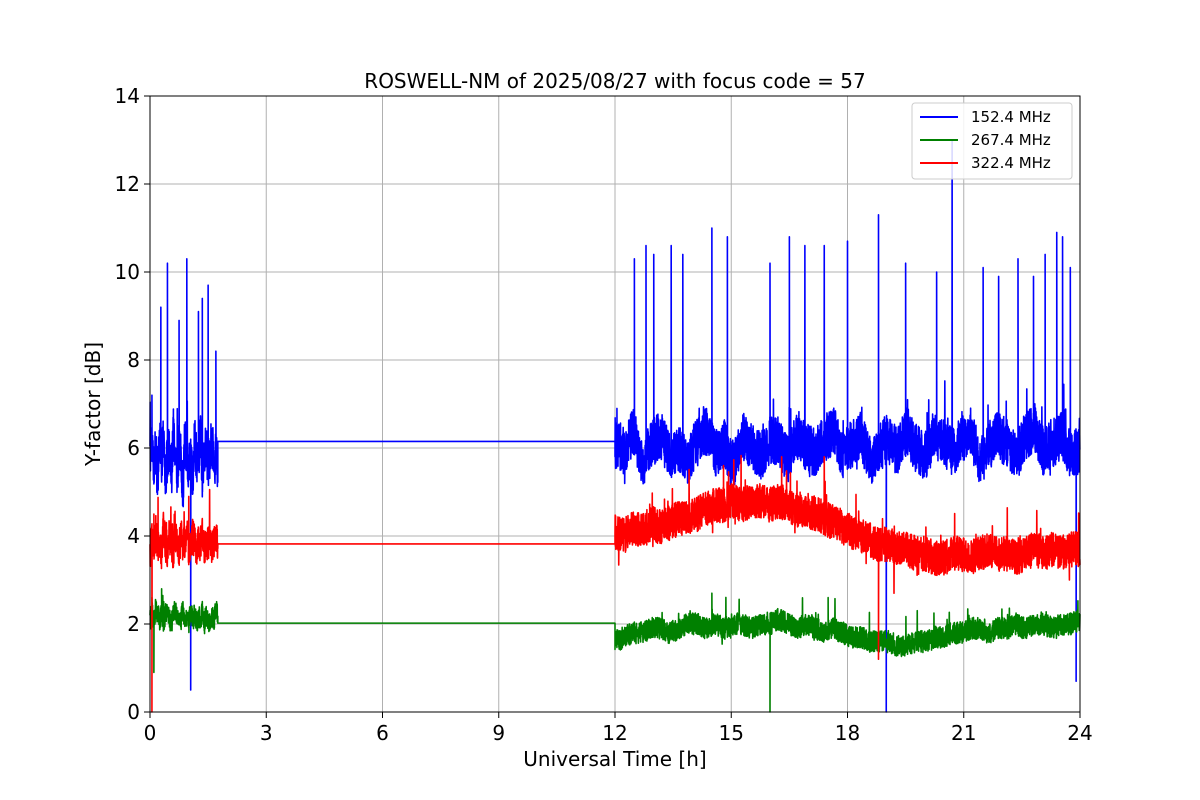 Image resolution: width=1200 pixels, height=800 pixels. Describe the element at coordinates (127, 272) in the screenshot. I see `y-tick-label: 10` at that location.